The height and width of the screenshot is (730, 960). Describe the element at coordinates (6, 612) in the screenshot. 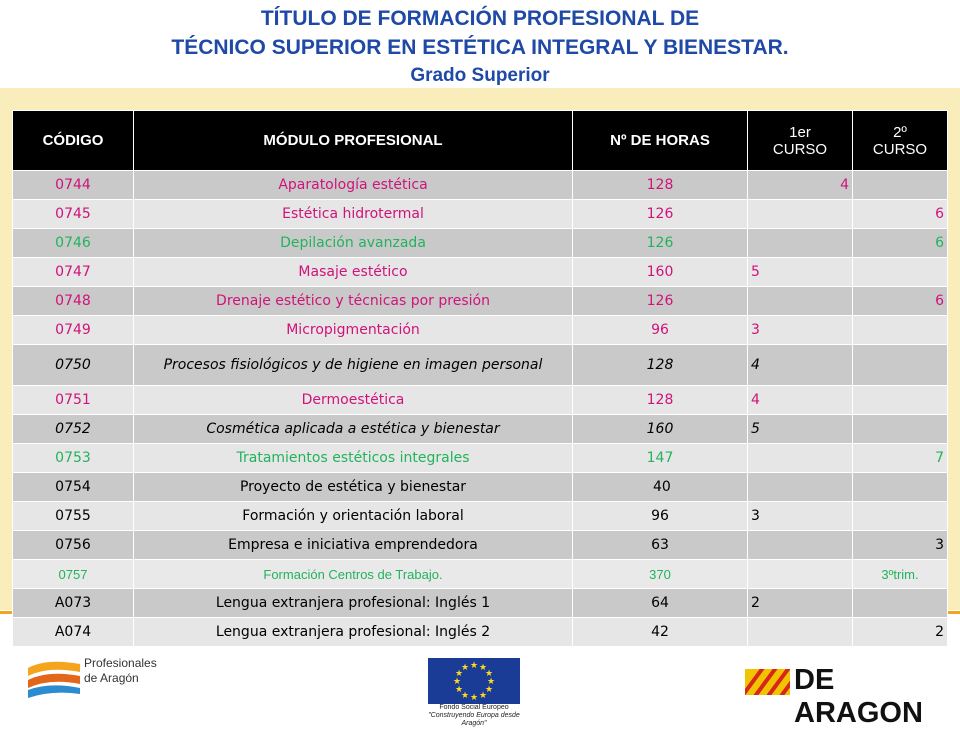

I see `left-accent-line` at that location.